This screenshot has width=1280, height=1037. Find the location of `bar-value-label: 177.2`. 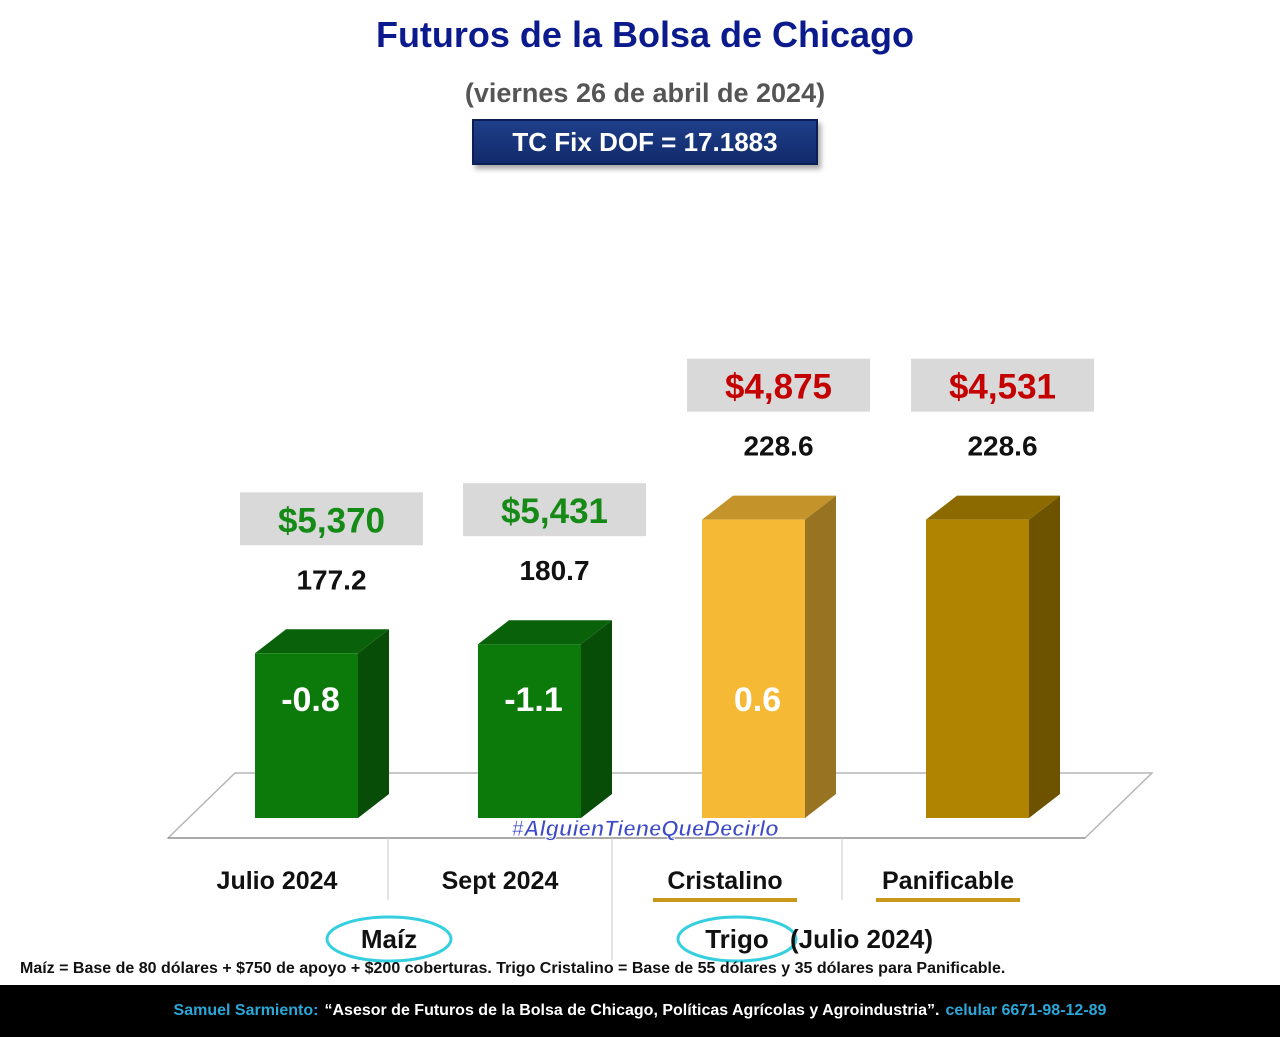

bar-value-label: 177.2 is located at coordinates (331, 579).